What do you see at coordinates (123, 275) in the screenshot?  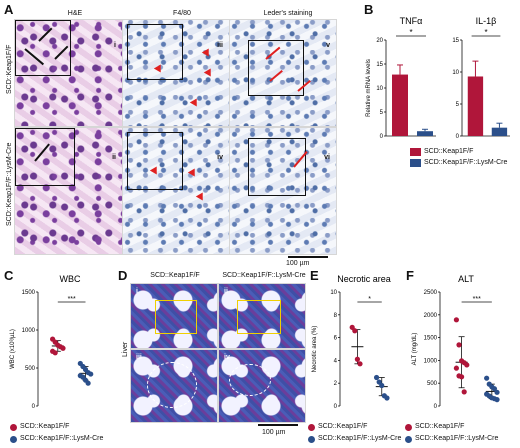 I see `panel-label-d: D` at bounding box center [123, 275].